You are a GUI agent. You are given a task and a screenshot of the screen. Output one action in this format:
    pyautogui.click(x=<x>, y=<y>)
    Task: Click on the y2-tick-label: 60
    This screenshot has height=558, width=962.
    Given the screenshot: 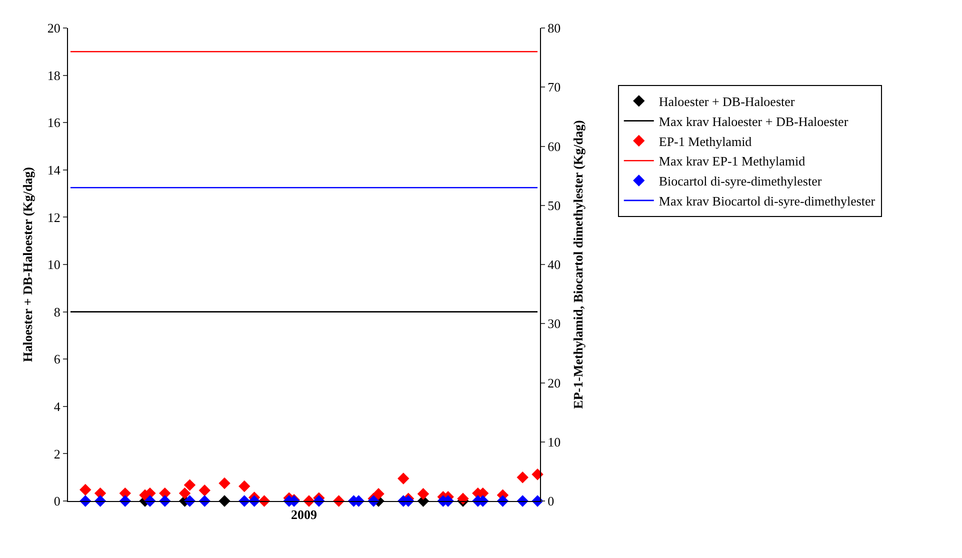 What is the action you would take?
    pyautogui.click(x=554, y=146)
    